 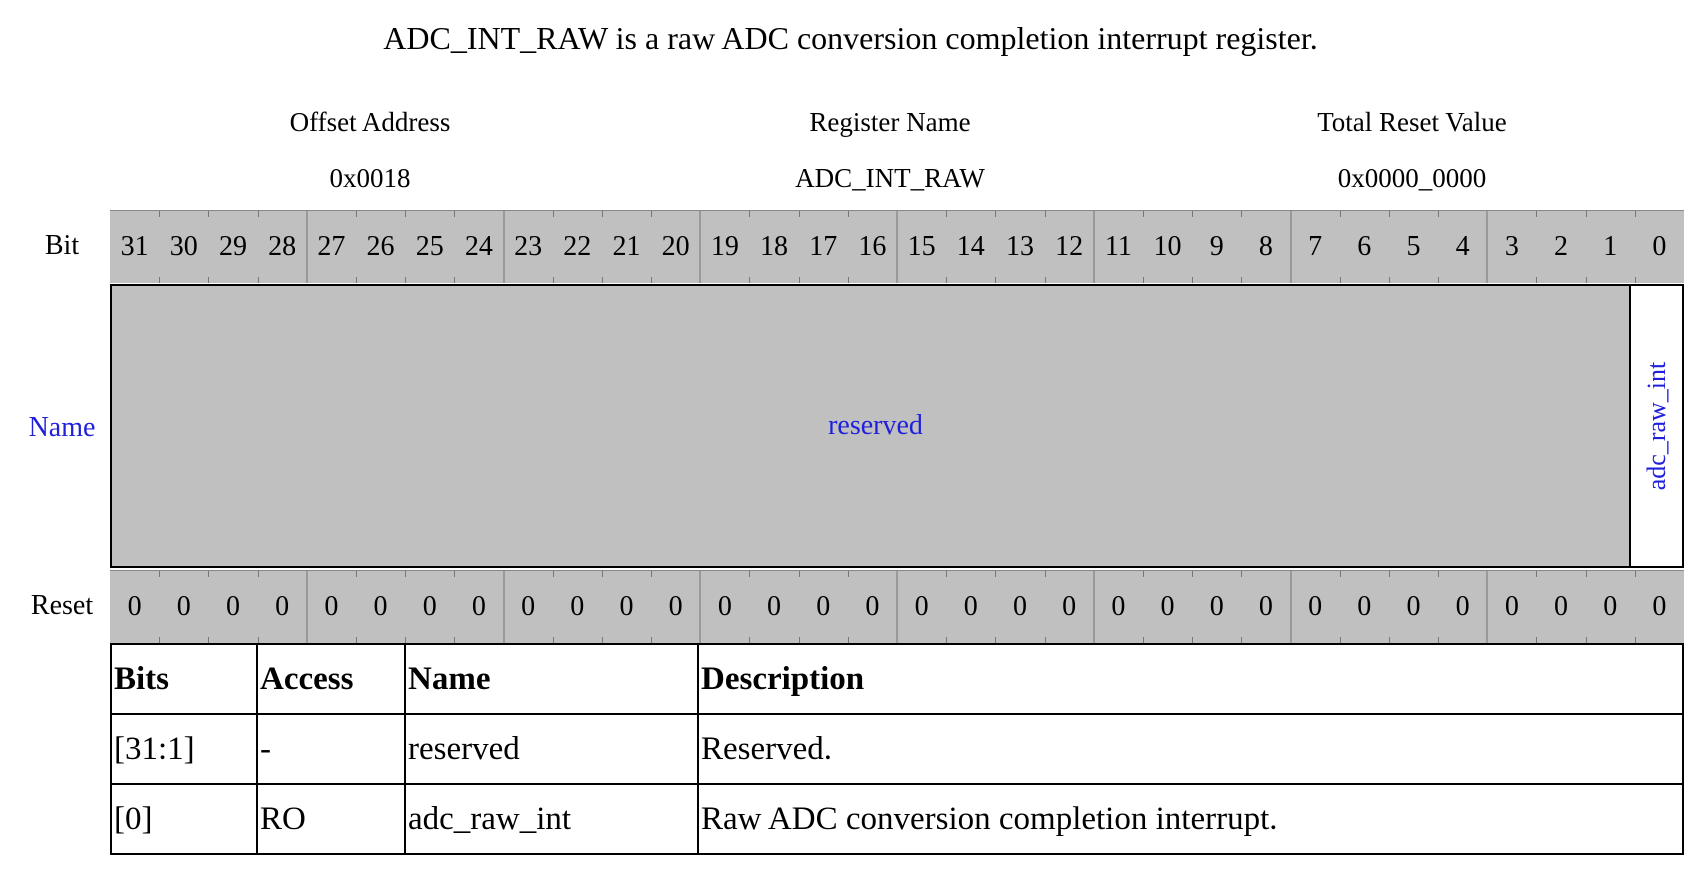 I want to click on bit0-field: adc_raw_int, so click(x=1655, y=426).